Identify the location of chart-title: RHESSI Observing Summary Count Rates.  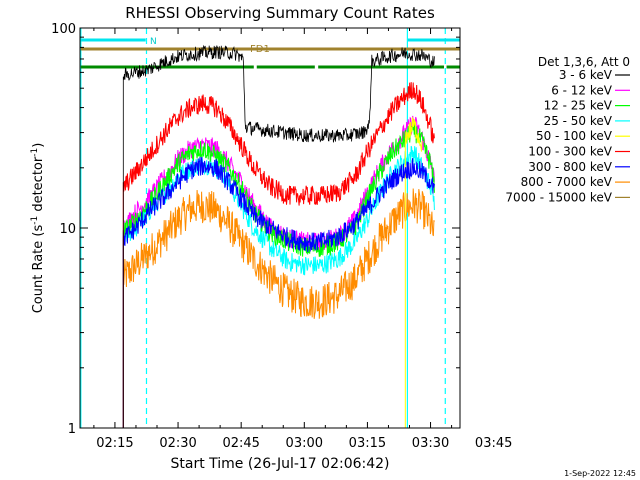
(280, 13).